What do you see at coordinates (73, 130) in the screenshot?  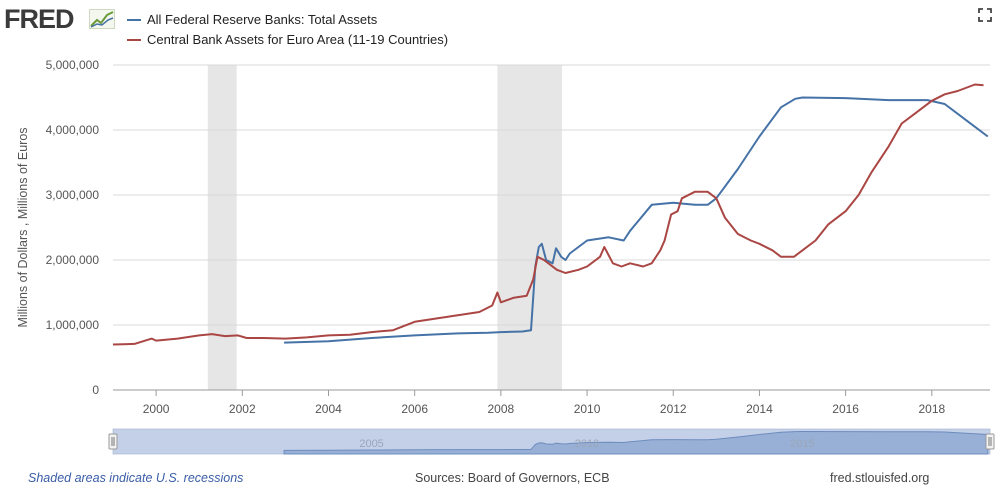 I see `y-tick-label: 4,000,000` at bounding box center [73, 130].